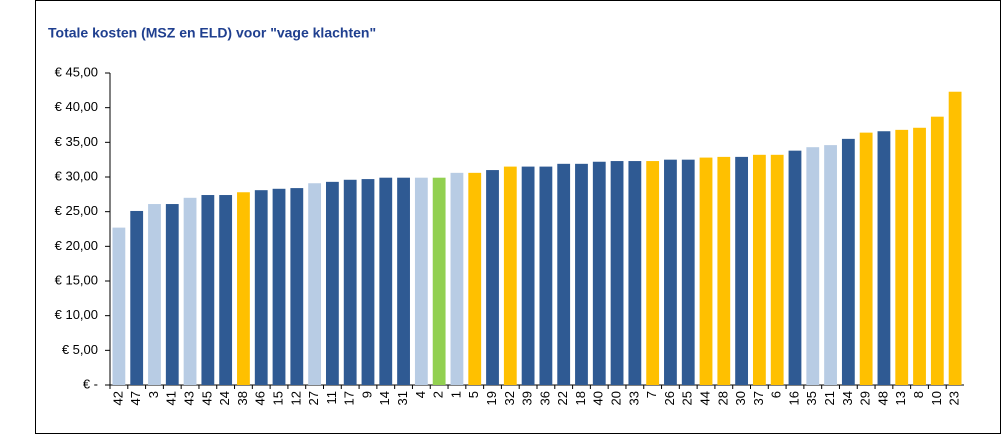 Image resolution: width=1002 pixels, height=435 pixels. What do you see at coordinates (76, 279) in the screenshot?
I see `y-tick-label: € 15,00` at bounding box center [76, 279].